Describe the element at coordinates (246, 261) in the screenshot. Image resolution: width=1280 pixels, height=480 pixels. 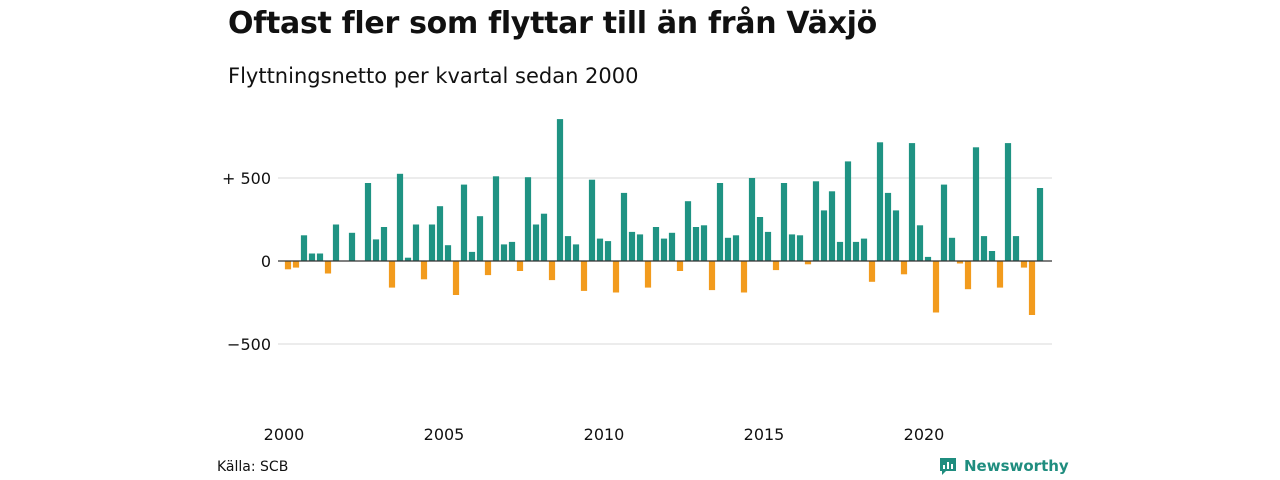
I see `y-axis-labels: + 500 0 −500` at that location.